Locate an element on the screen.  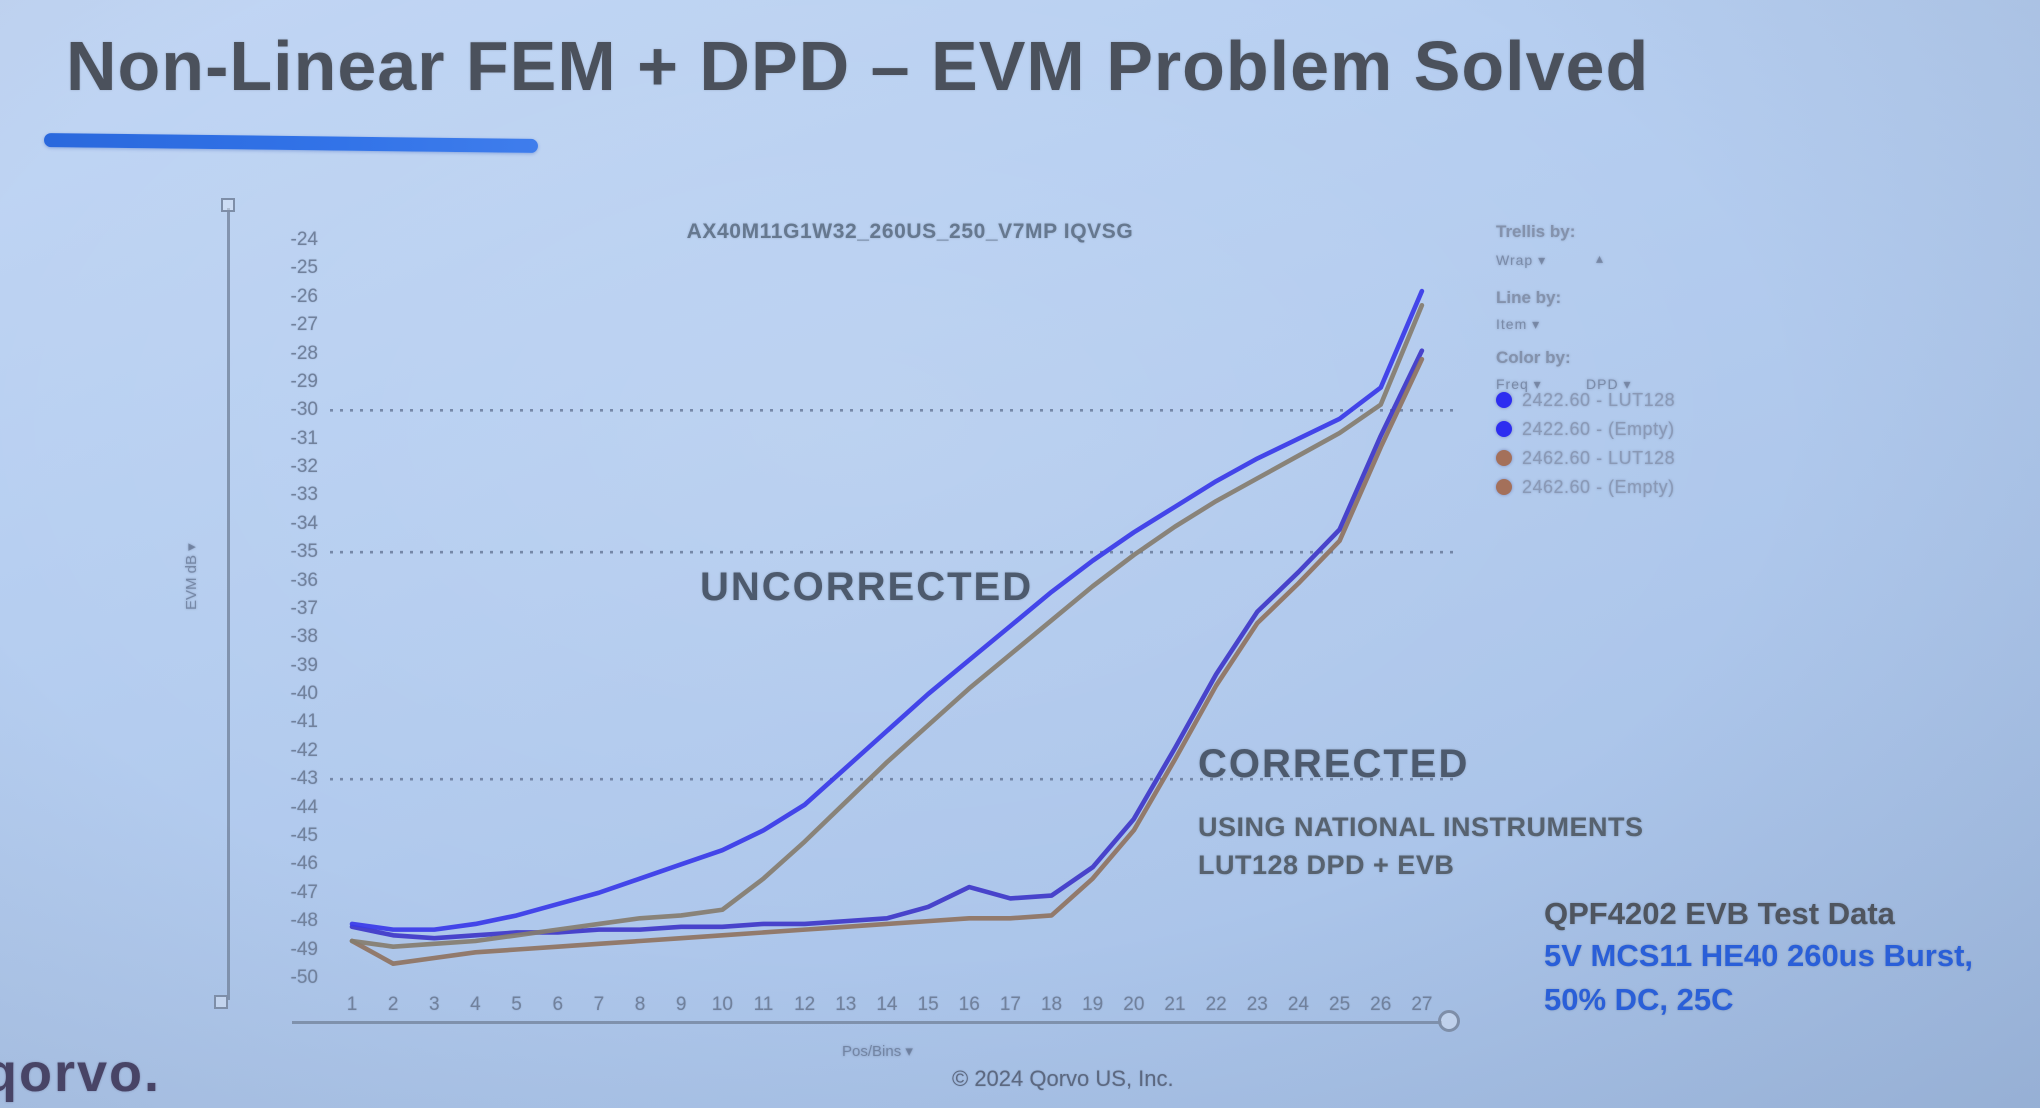
chart-title: AX40M11G1W32_260US_250_V7MP IQVSG is located at coordinates (910, 231).